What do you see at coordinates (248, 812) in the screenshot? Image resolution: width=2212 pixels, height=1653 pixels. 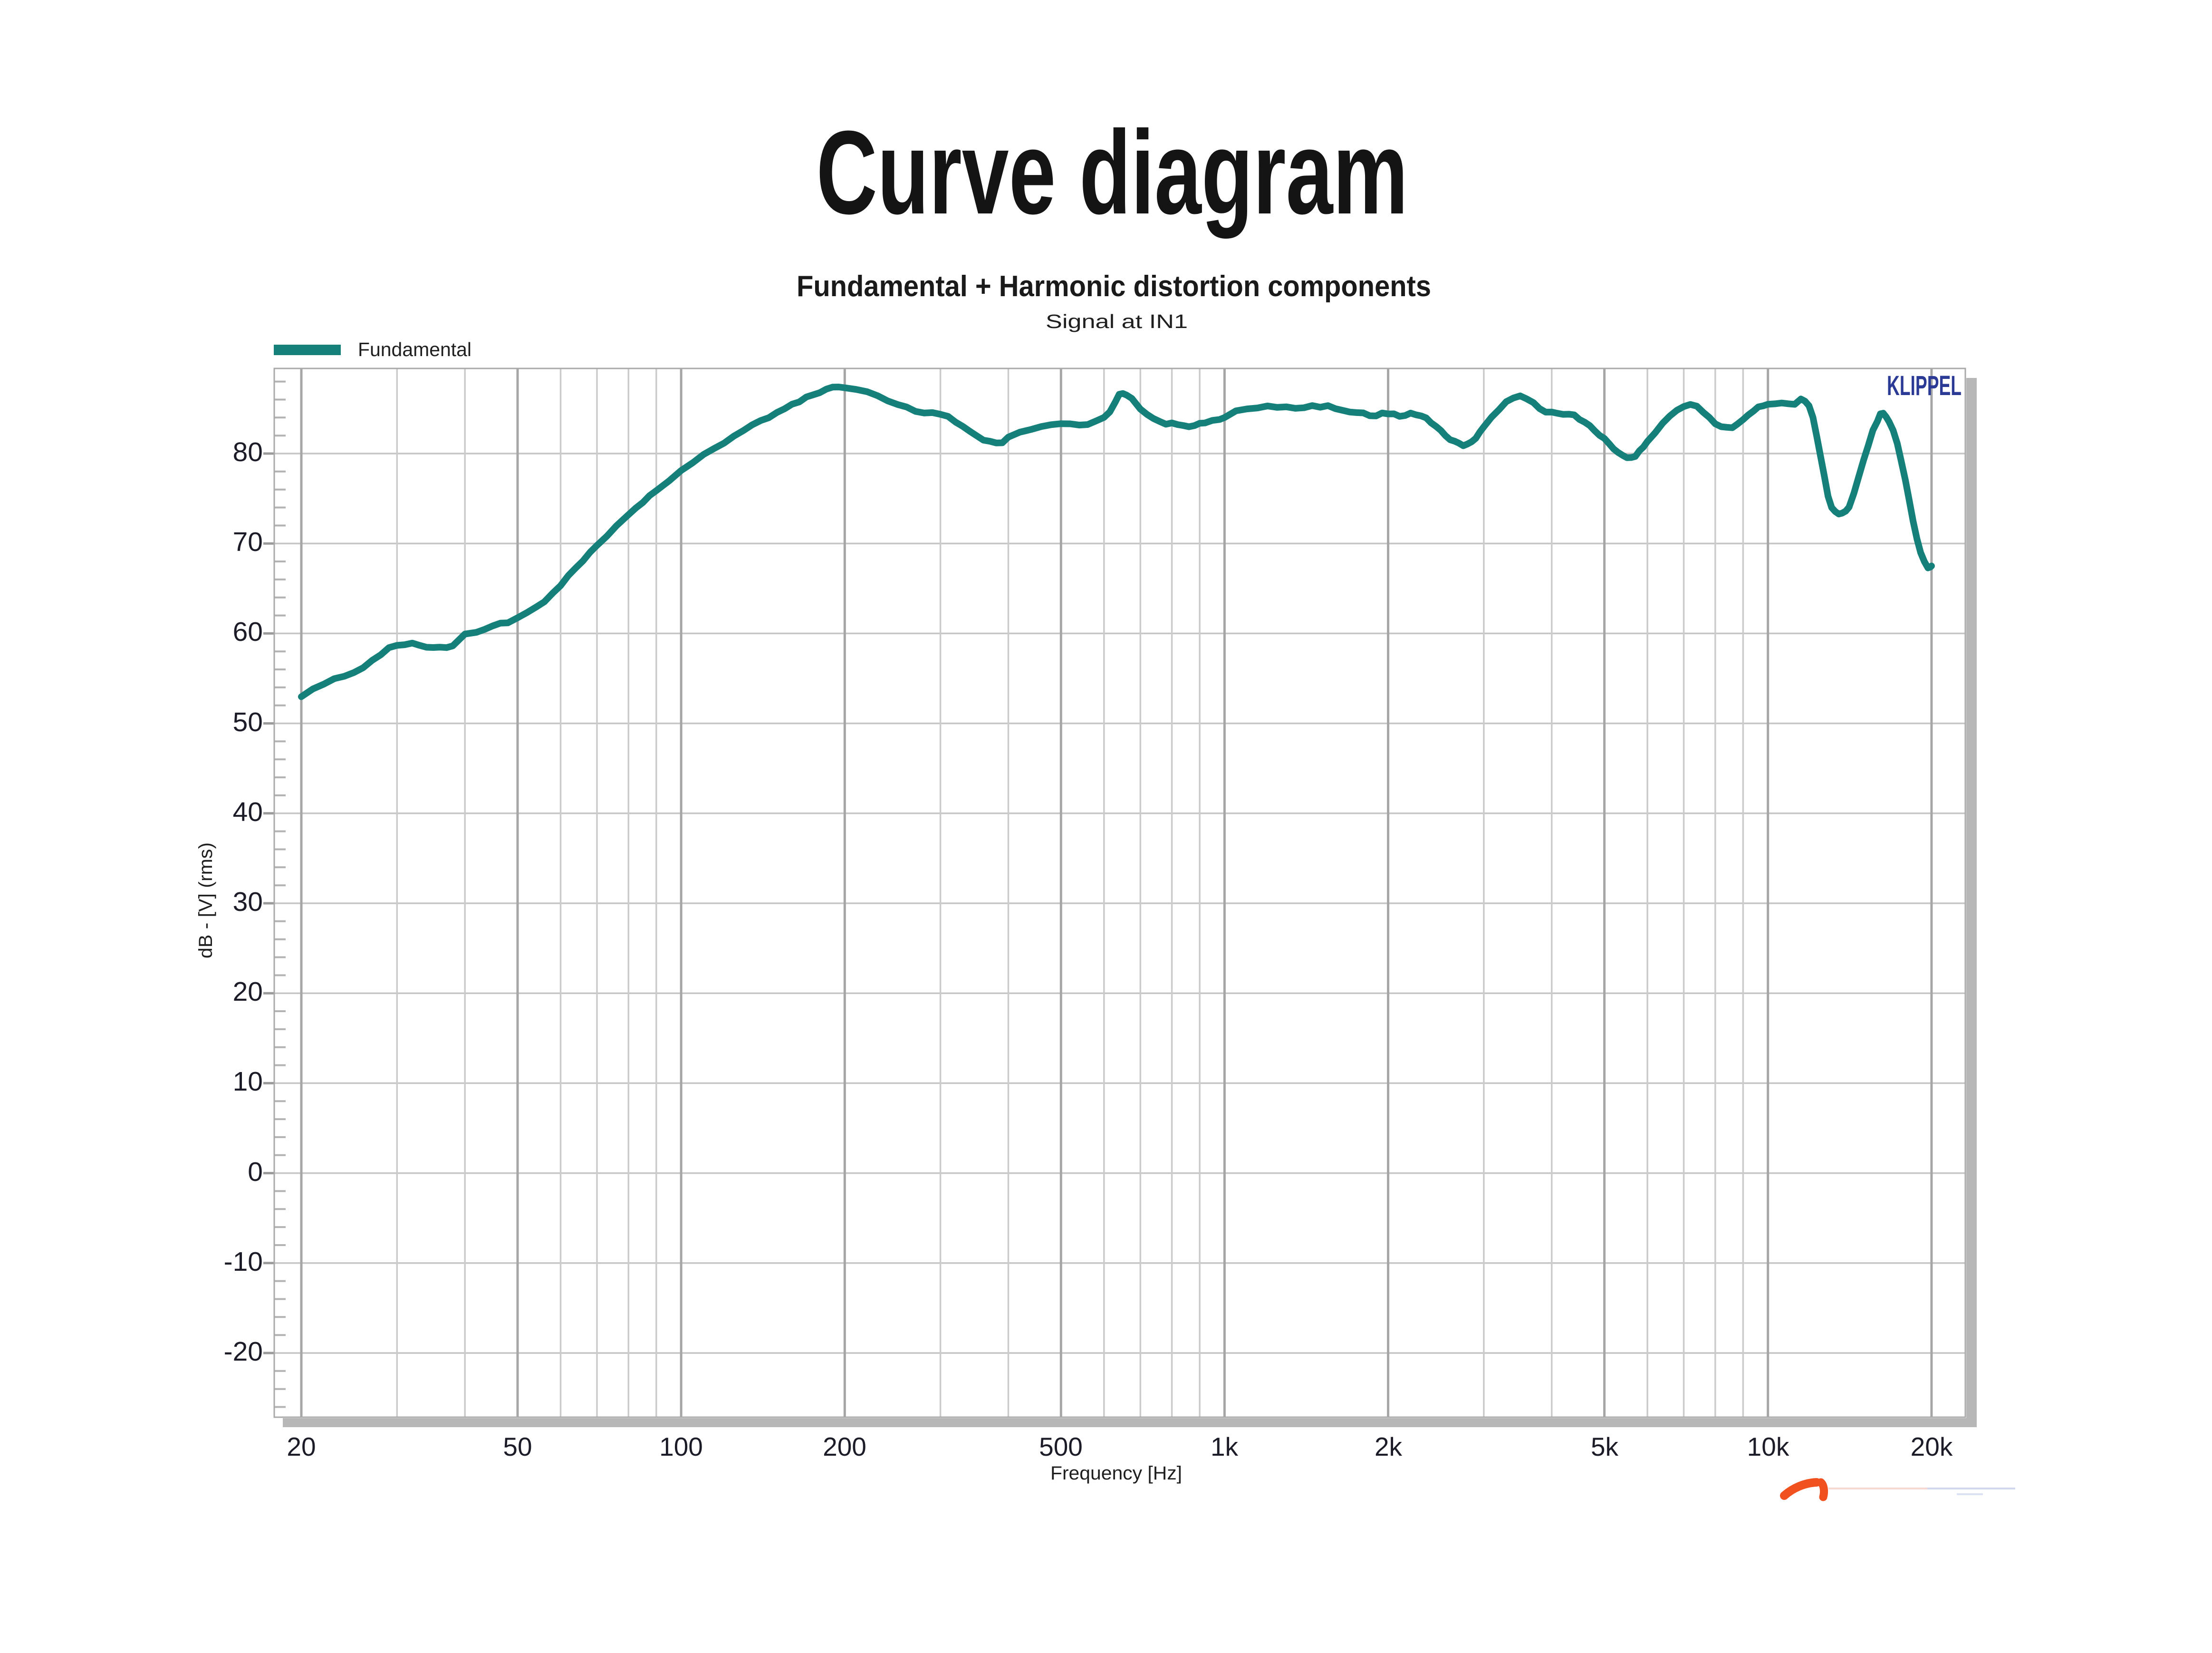 I see `svg-text: 40` at bounding box center [248, 812].